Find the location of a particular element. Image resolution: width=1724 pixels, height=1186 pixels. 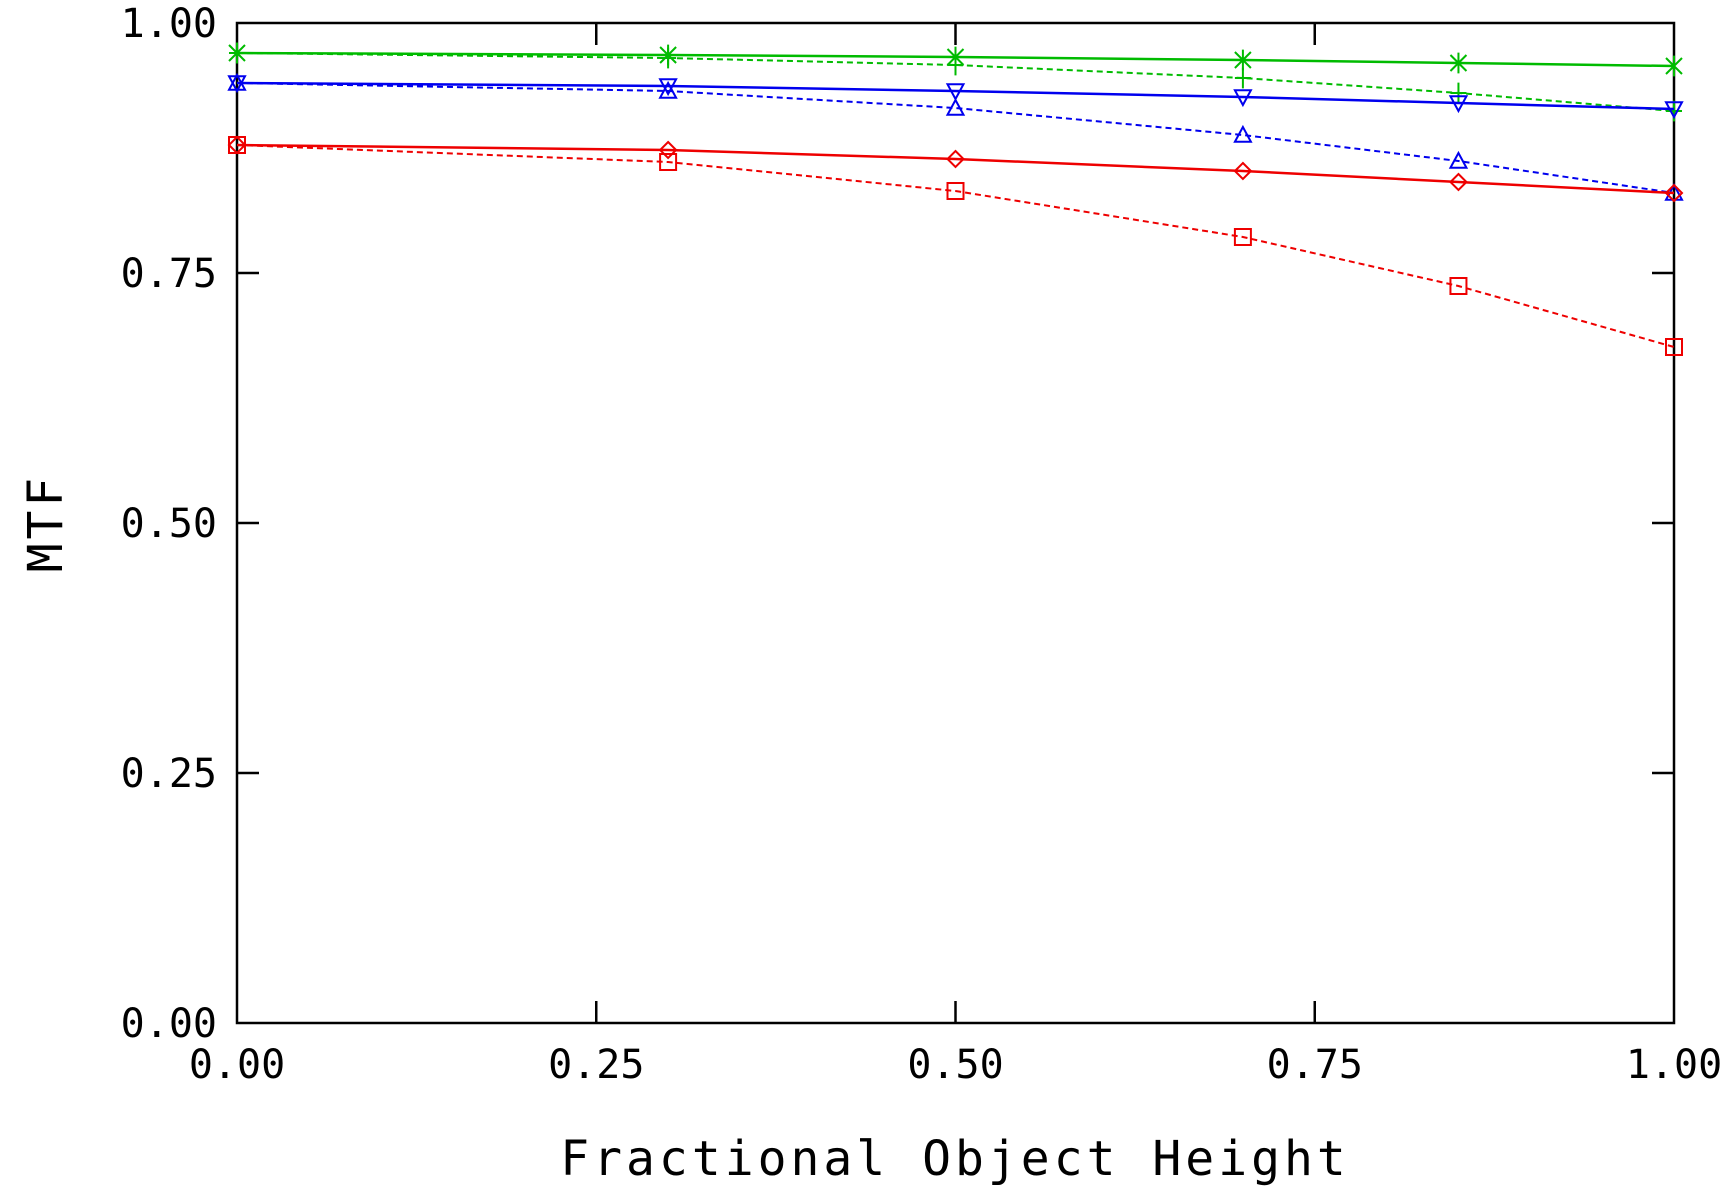

x-tick-label: 0.00 is located at coordinates (237, 1065).